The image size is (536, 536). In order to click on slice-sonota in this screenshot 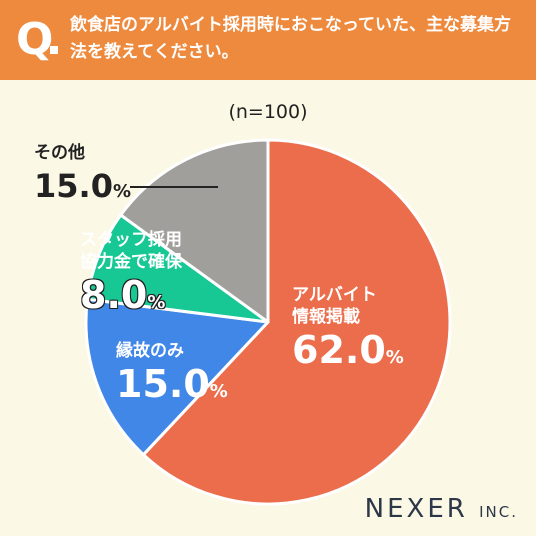, I will do `click(194, 231)`.